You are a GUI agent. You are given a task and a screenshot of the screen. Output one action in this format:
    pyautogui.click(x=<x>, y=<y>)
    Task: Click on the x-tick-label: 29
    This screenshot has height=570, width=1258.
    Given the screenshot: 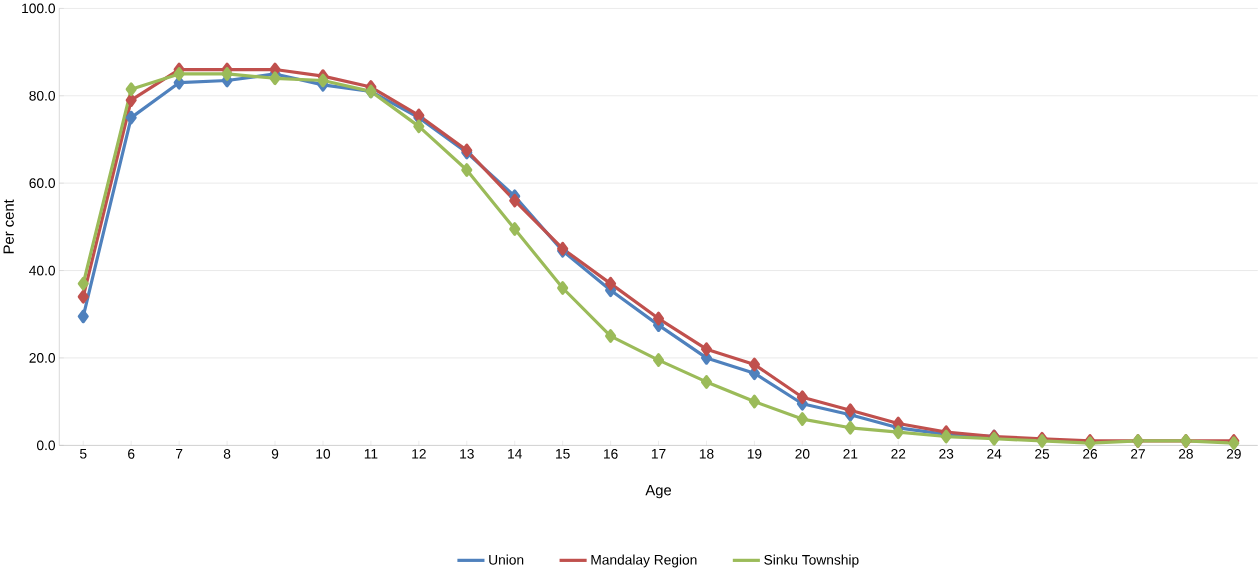 What is the action you would take?
    pyautogui.click(x=1233, y=453)
    